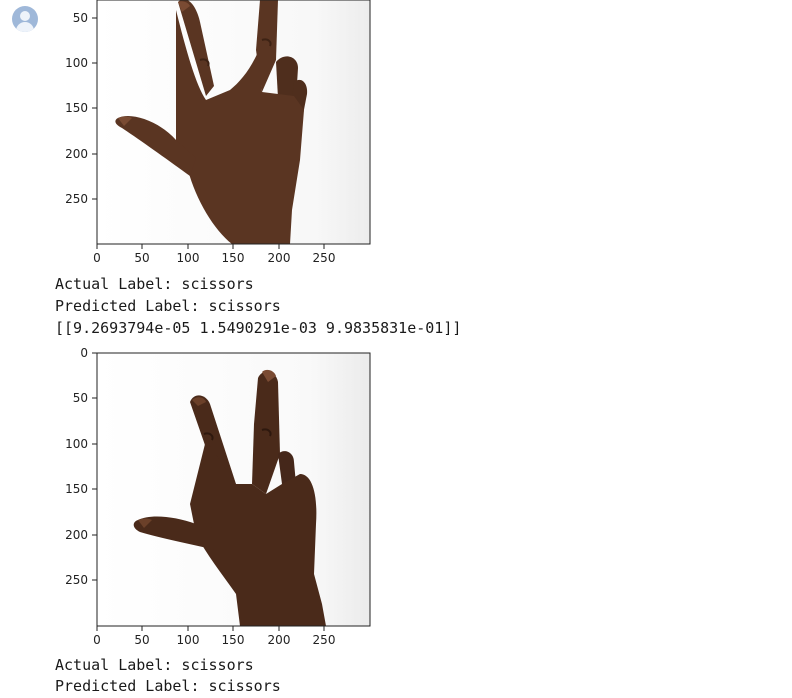 The image size is (792, 698). Describe the element at coordinates (25, 19) in the screenshot. I see `user-avatar-icon` at that location.